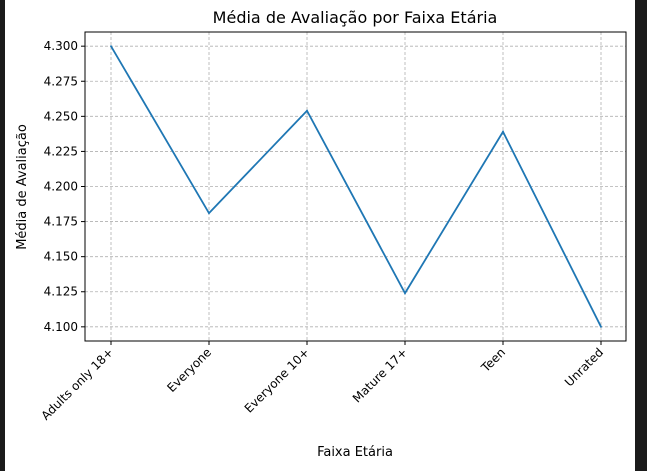  Describe the element at coordinates (641, 235) in the screenshot. I see `window-edge-right` at that location.